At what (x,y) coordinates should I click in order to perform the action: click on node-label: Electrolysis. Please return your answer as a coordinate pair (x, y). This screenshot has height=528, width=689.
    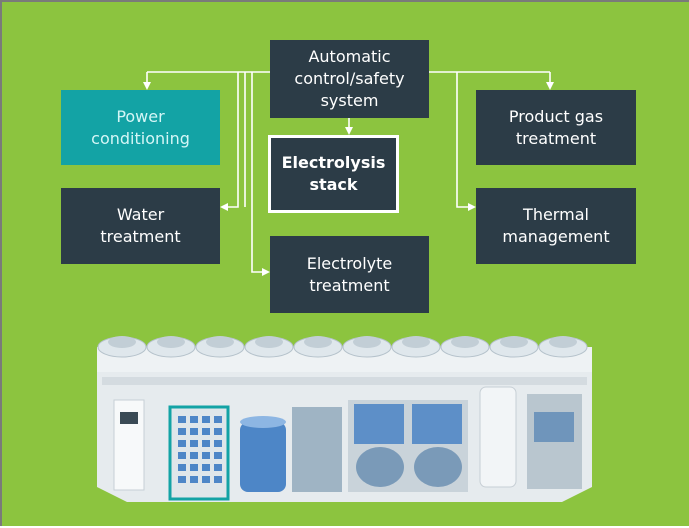
    Looking at the image, I should click on (333, 162).